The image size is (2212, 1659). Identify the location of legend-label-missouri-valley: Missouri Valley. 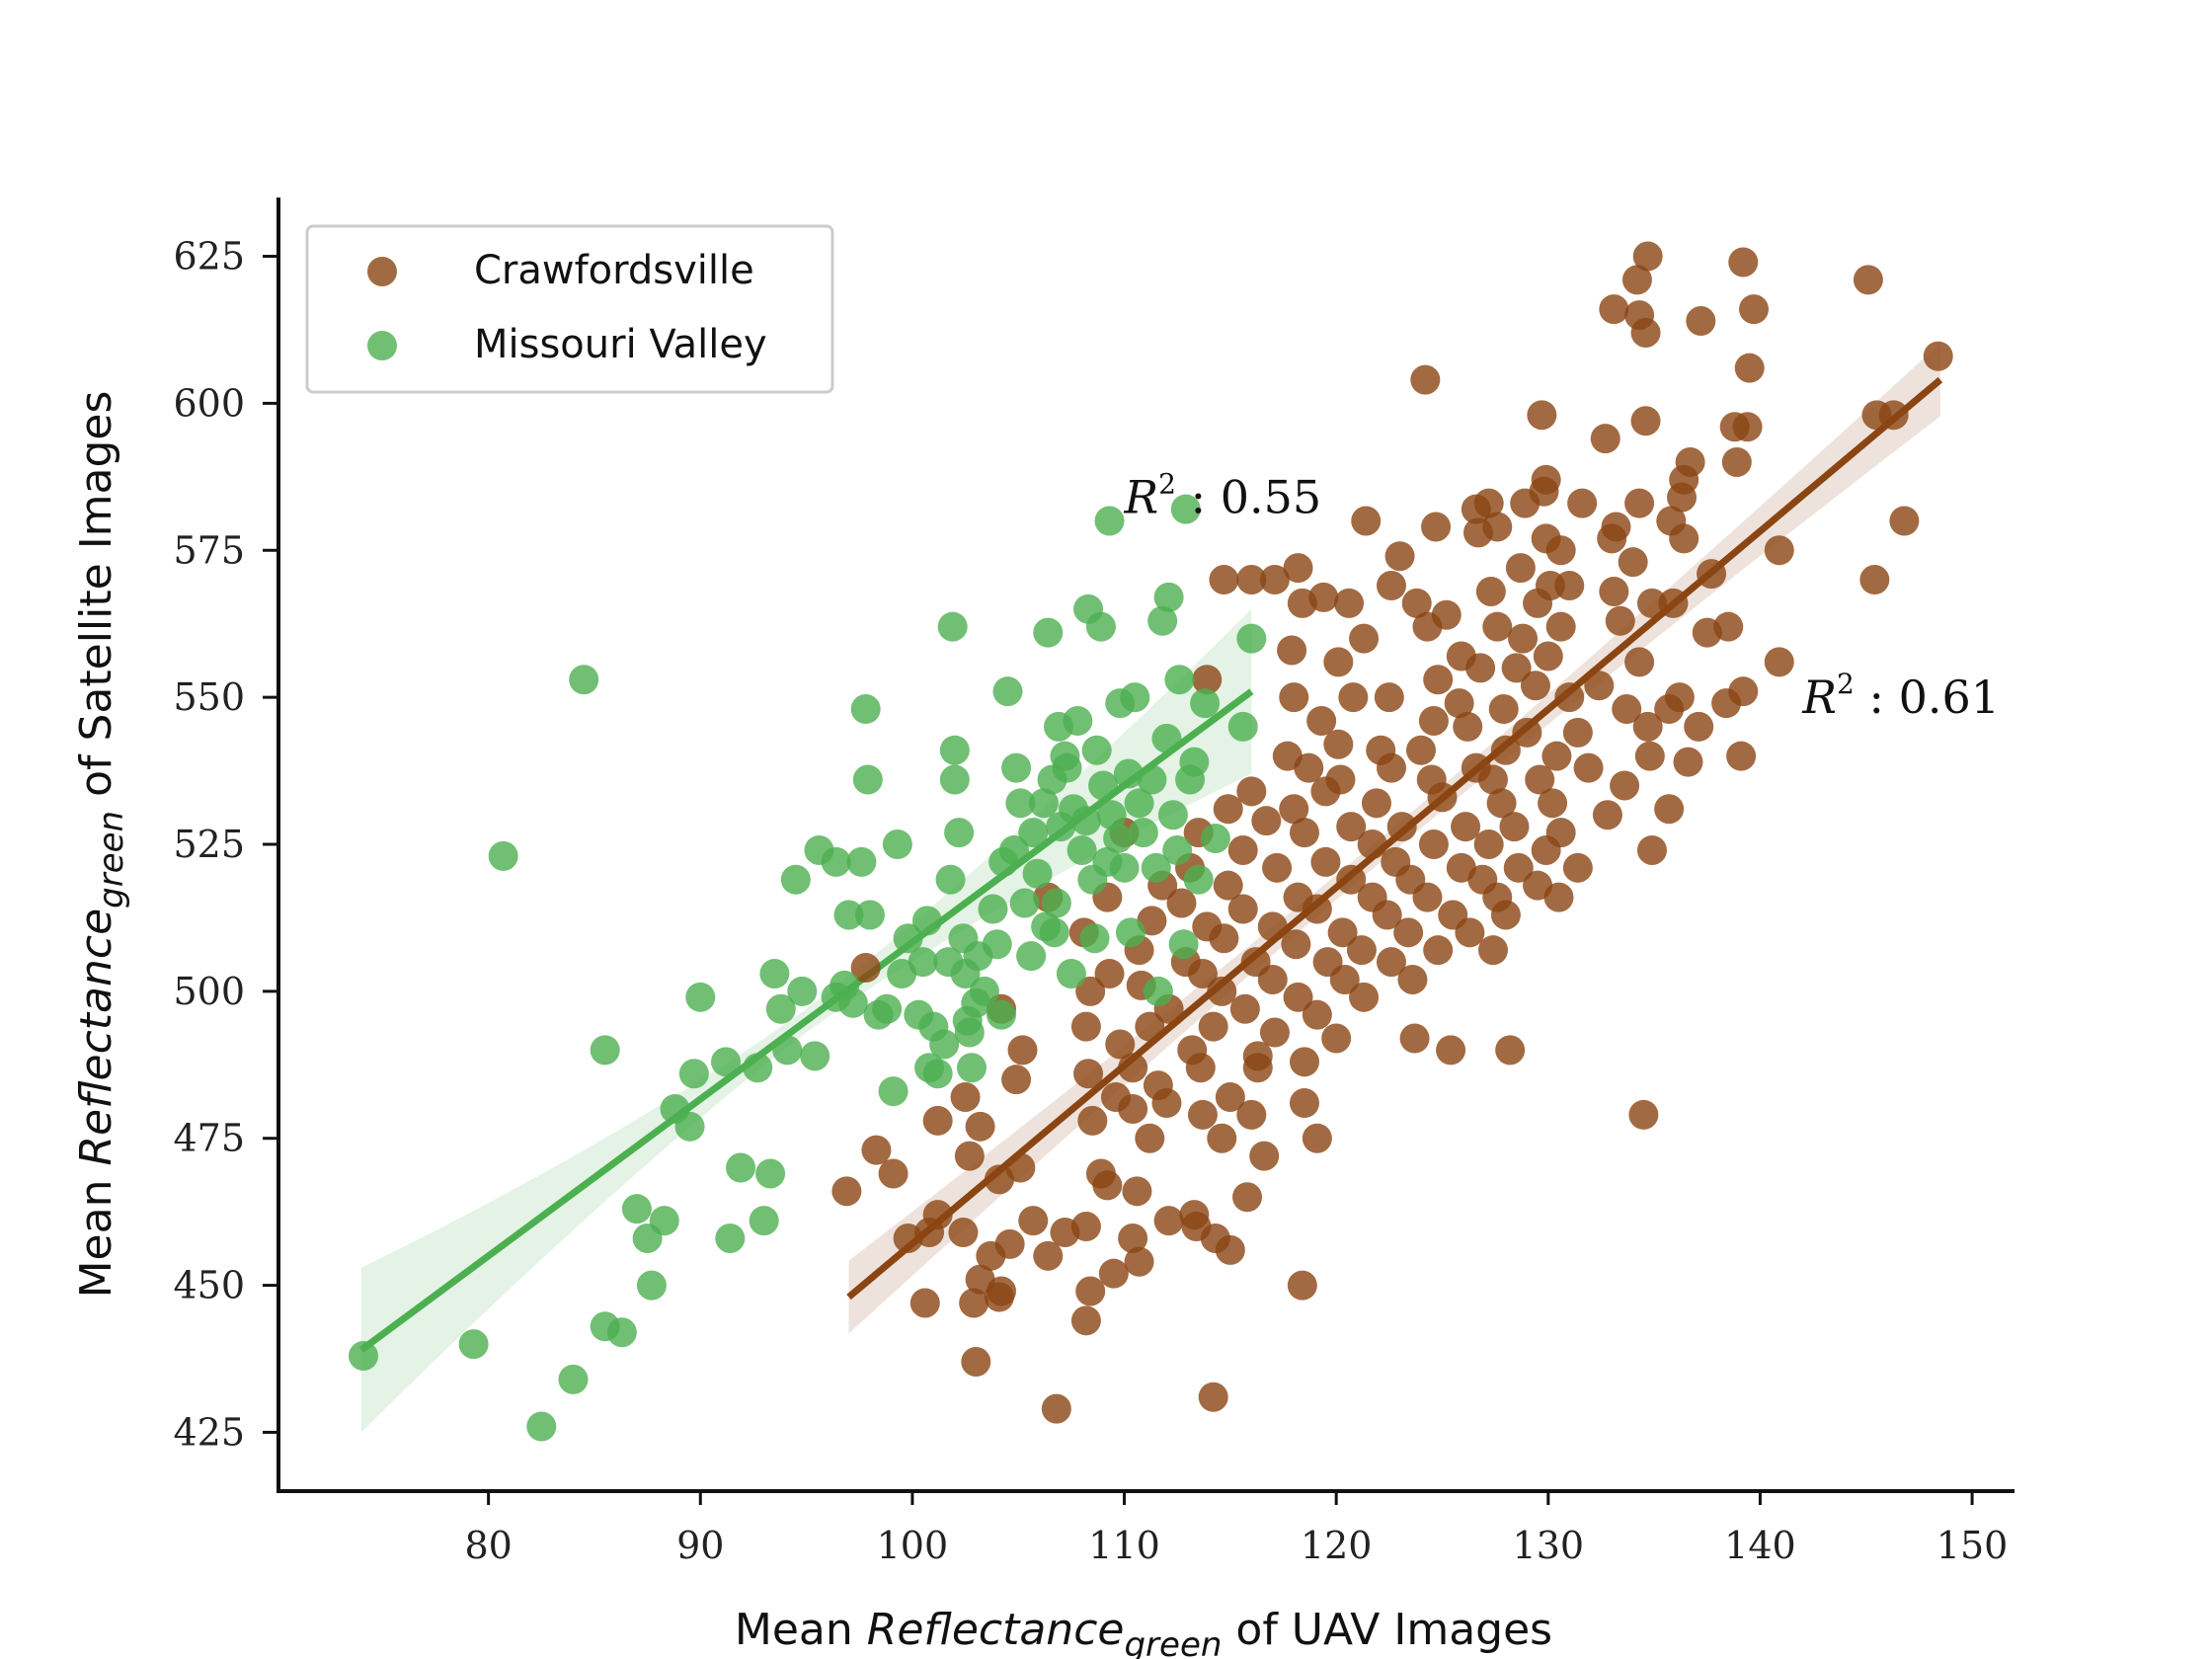
(621, 345).